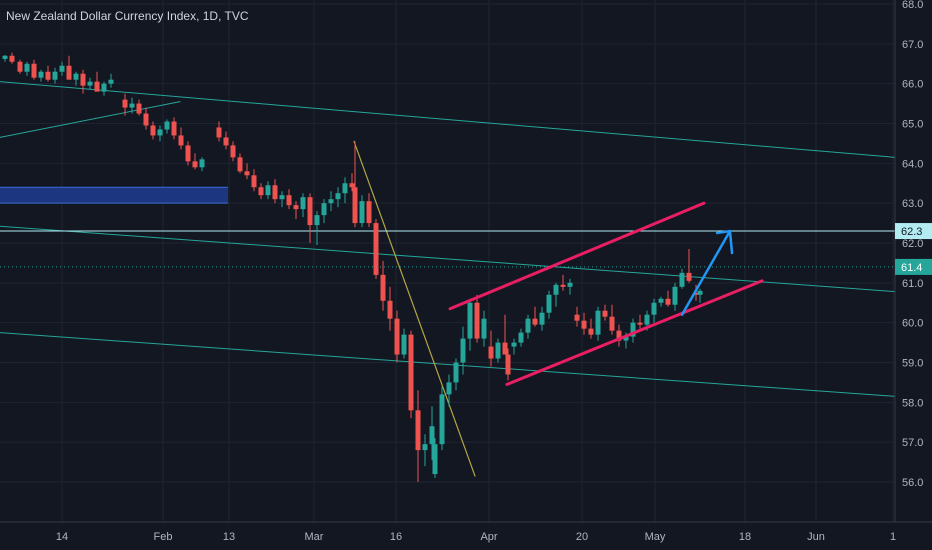 The width and height of the screenshot is (932, 550). I want to click on x-tick-label: 18, so click(745, 537).